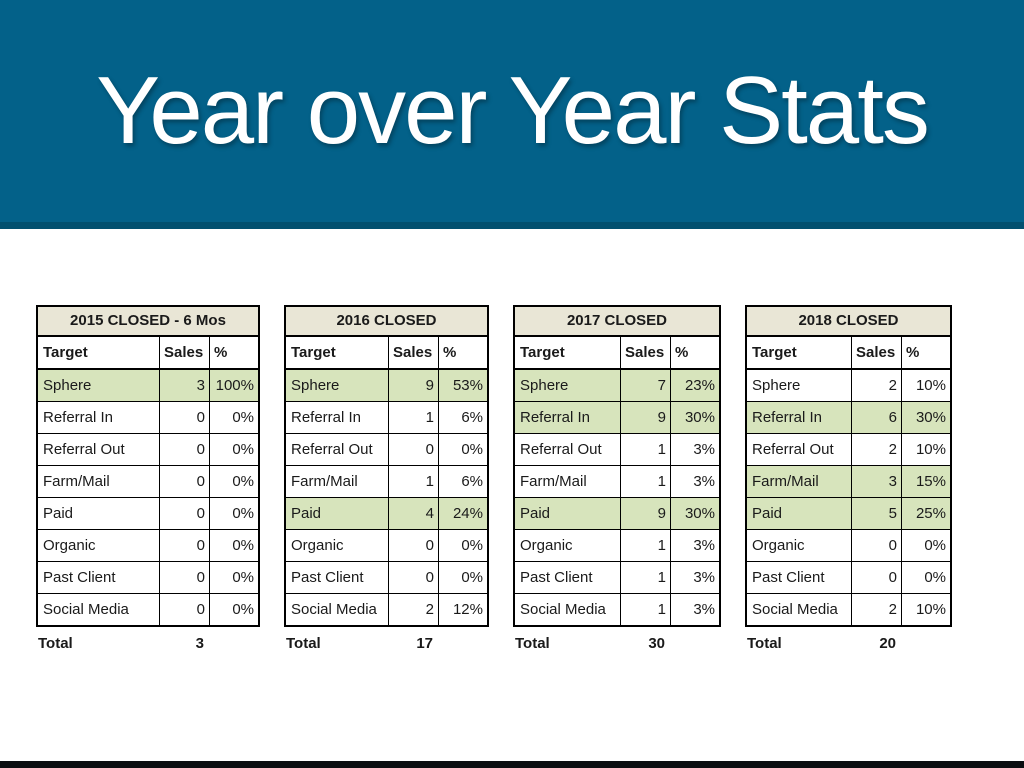  I want to click on total-row: Total 17, so click(386, 643).